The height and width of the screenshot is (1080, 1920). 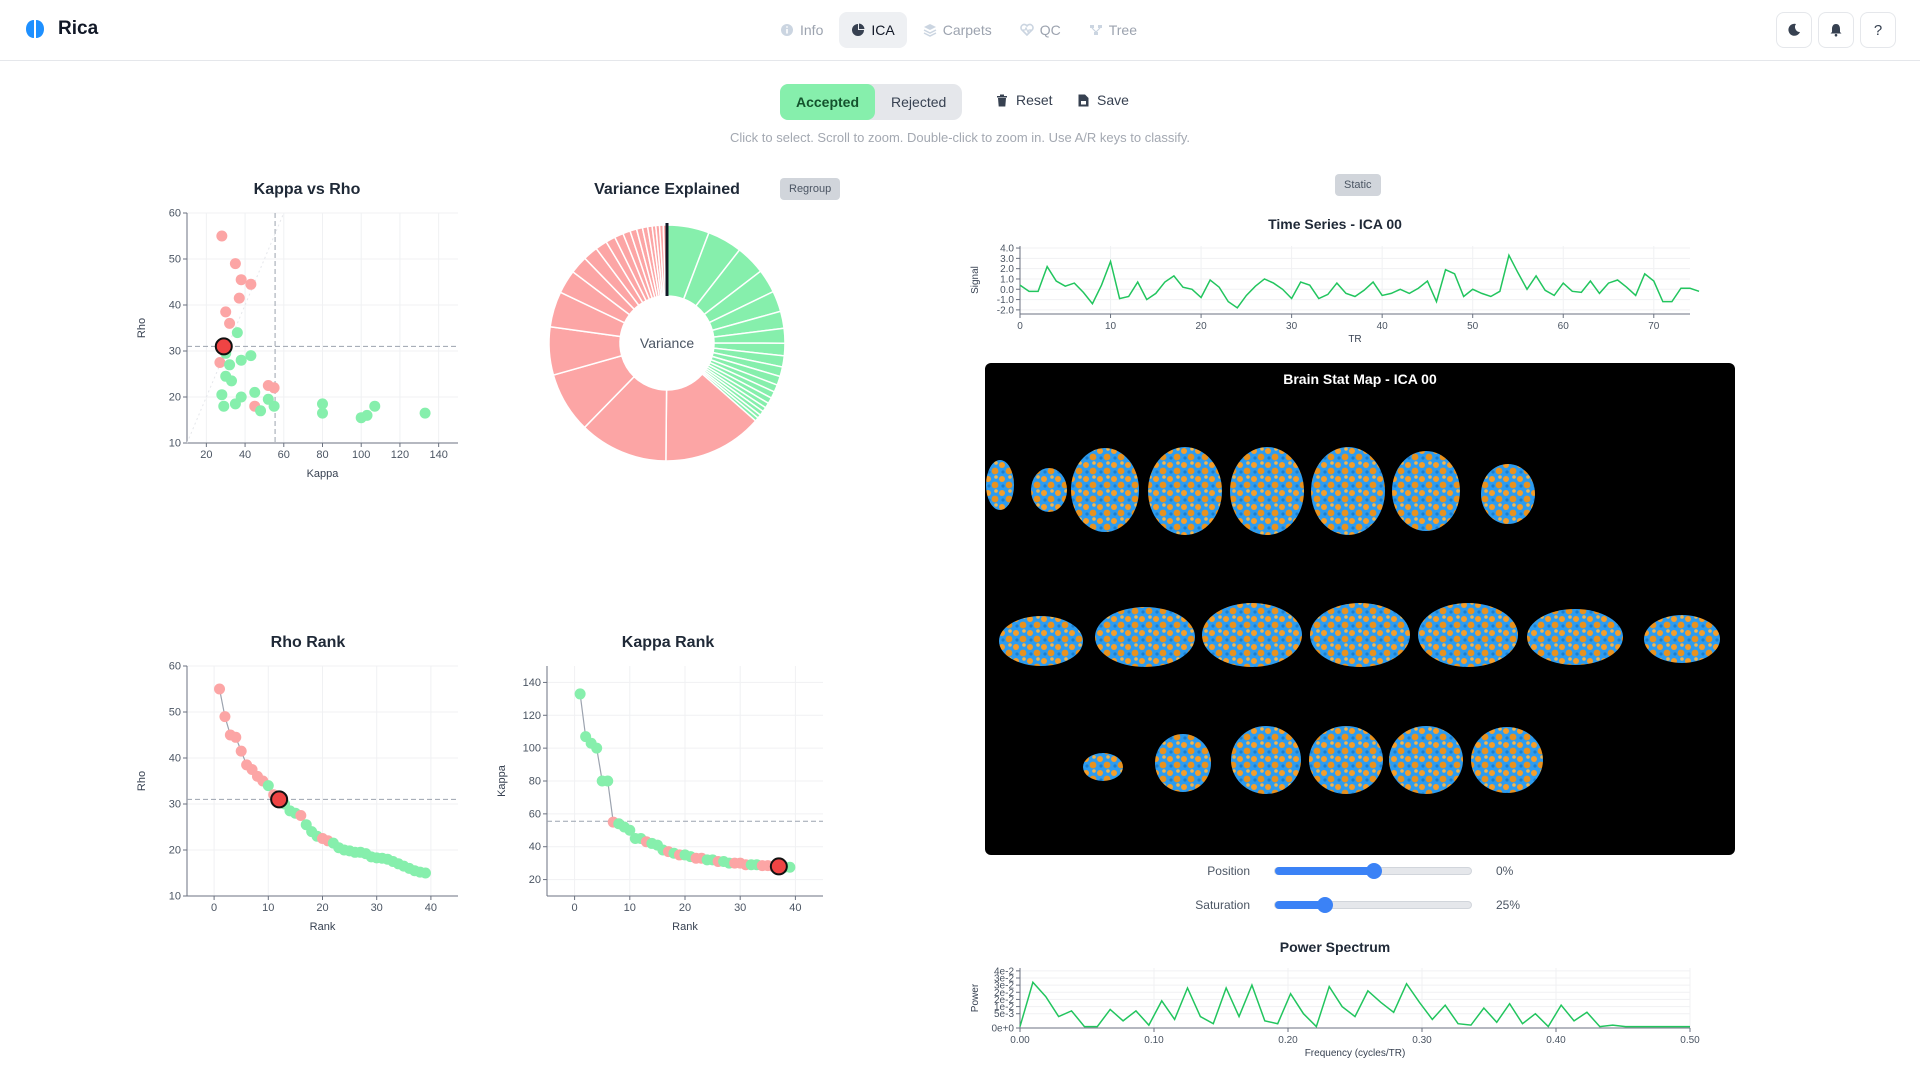 What do you see at coordinates (1050, 30) in the screenshot?
I see `tab-qc-label: QC` at bounding box center [1050, 30].